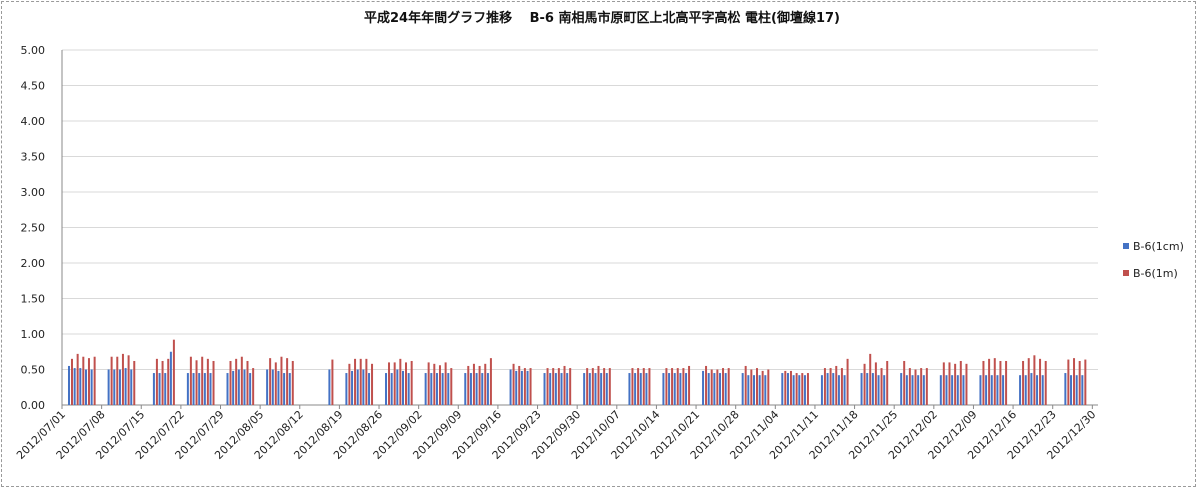 This screenshot has width=1199, height=490. What do you see at coordinates (33, 192) in the screenshot?
I see `y-tick-label: 3.00` at bounding box center [33, 192].